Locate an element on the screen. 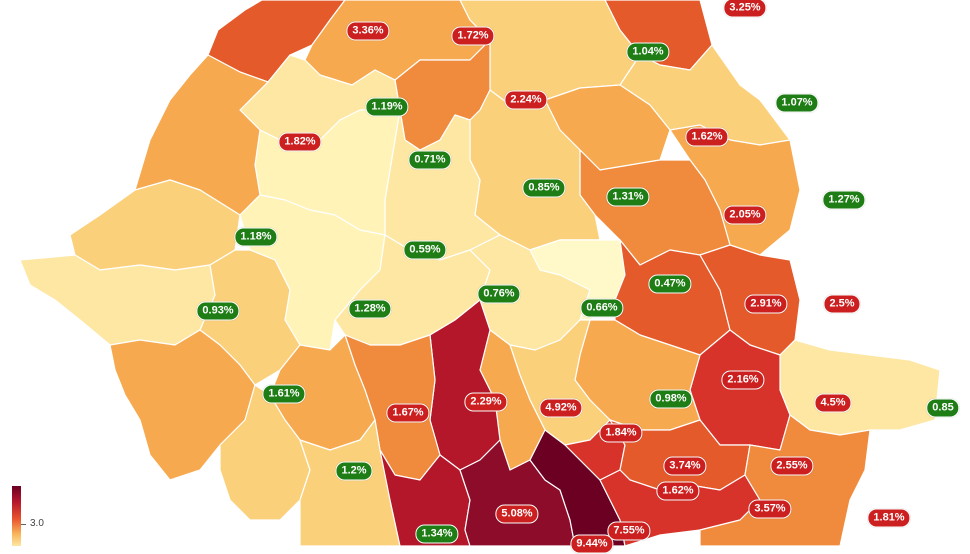  value-badge: 1.81% is located at coordinates (889, 518).